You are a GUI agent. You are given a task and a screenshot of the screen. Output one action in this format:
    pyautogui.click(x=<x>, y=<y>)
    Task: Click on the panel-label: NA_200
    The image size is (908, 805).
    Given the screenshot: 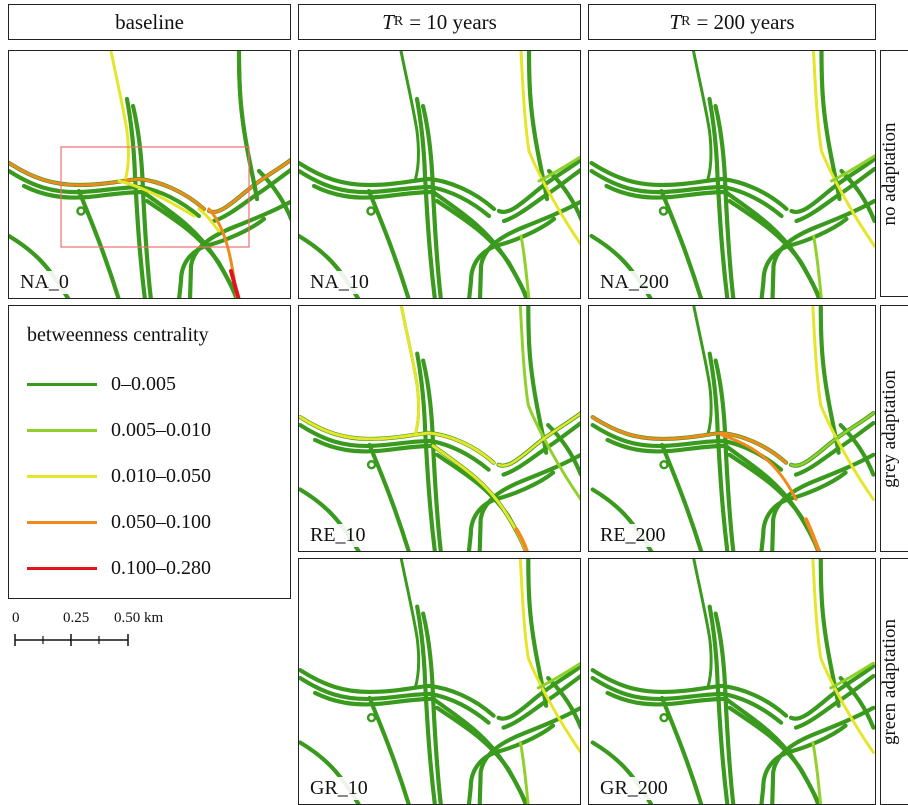 What is the action you would take?
    pyautogui.click(x=634, y=282)
    